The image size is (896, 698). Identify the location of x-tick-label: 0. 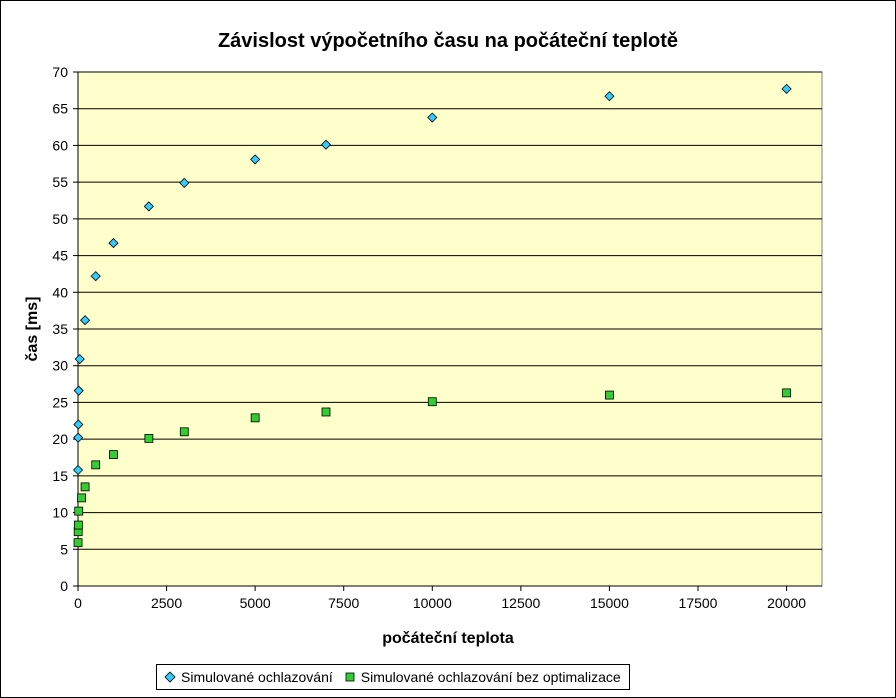
(78, 603).